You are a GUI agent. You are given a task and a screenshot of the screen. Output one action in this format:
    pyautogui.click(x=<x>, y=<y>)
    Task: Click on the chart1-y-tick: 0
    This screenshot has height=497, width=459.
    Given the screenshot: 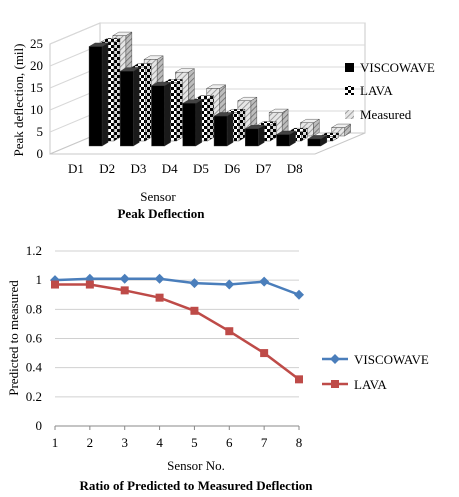 What is the action you would take?
    pyautogui.click(x=40, y=153)
    